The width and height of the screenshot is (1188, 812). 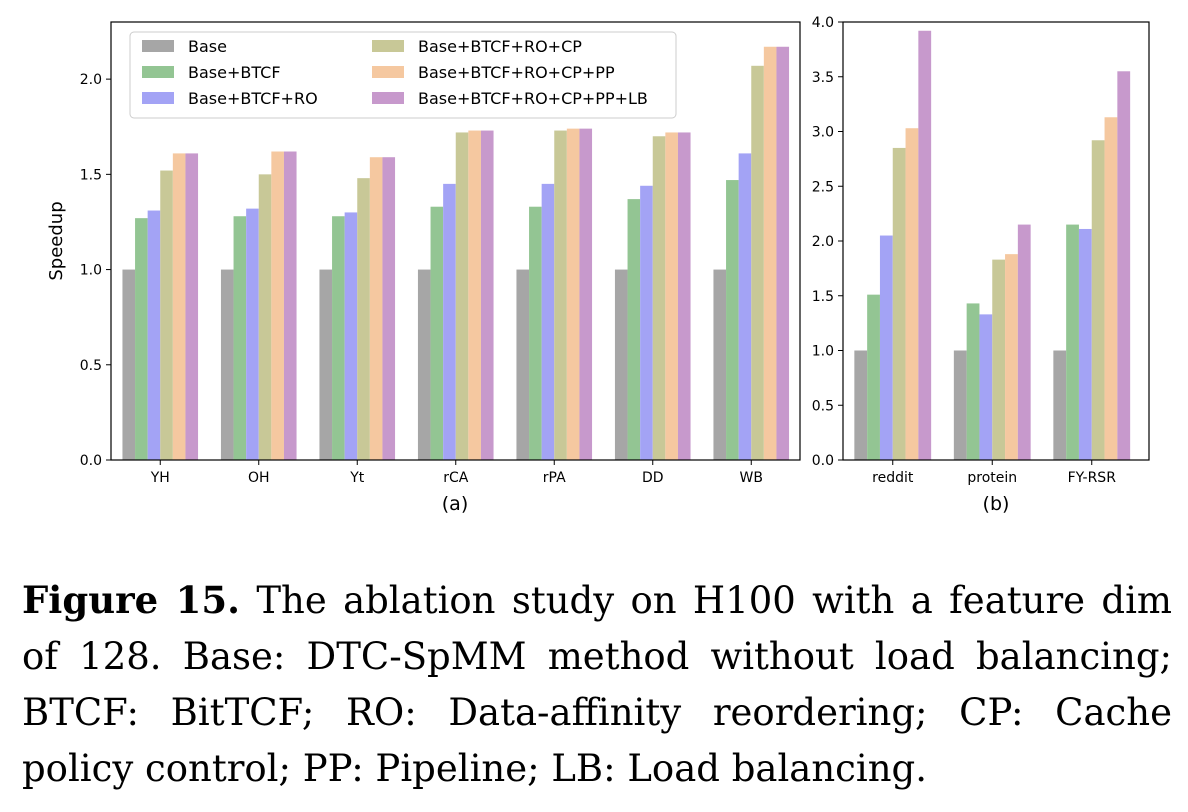 What do you see at coordinates (357, 478) in the screenshot?
I see `x-tick-label: Yt` at bounding box center [357, 478].